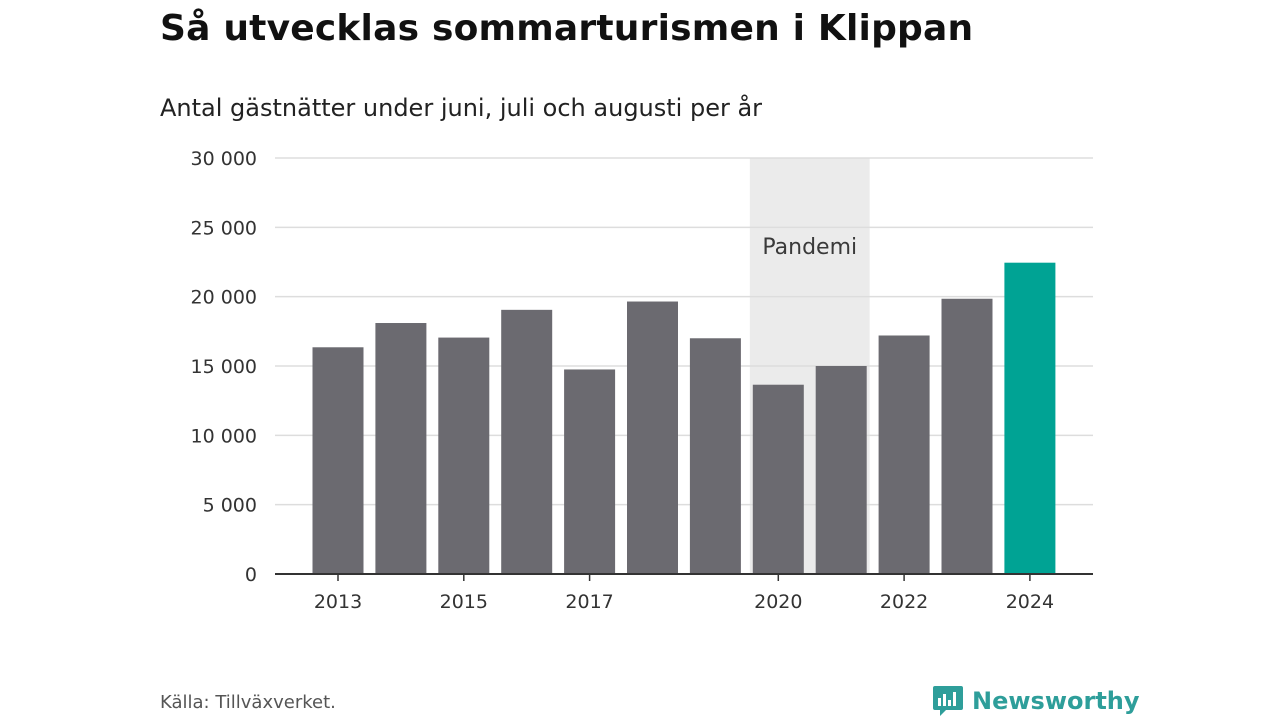 The image size is (1280, 720). Describe the element at coordinates (841, 470) in the screenshot. I see `bar-2021` at that location.